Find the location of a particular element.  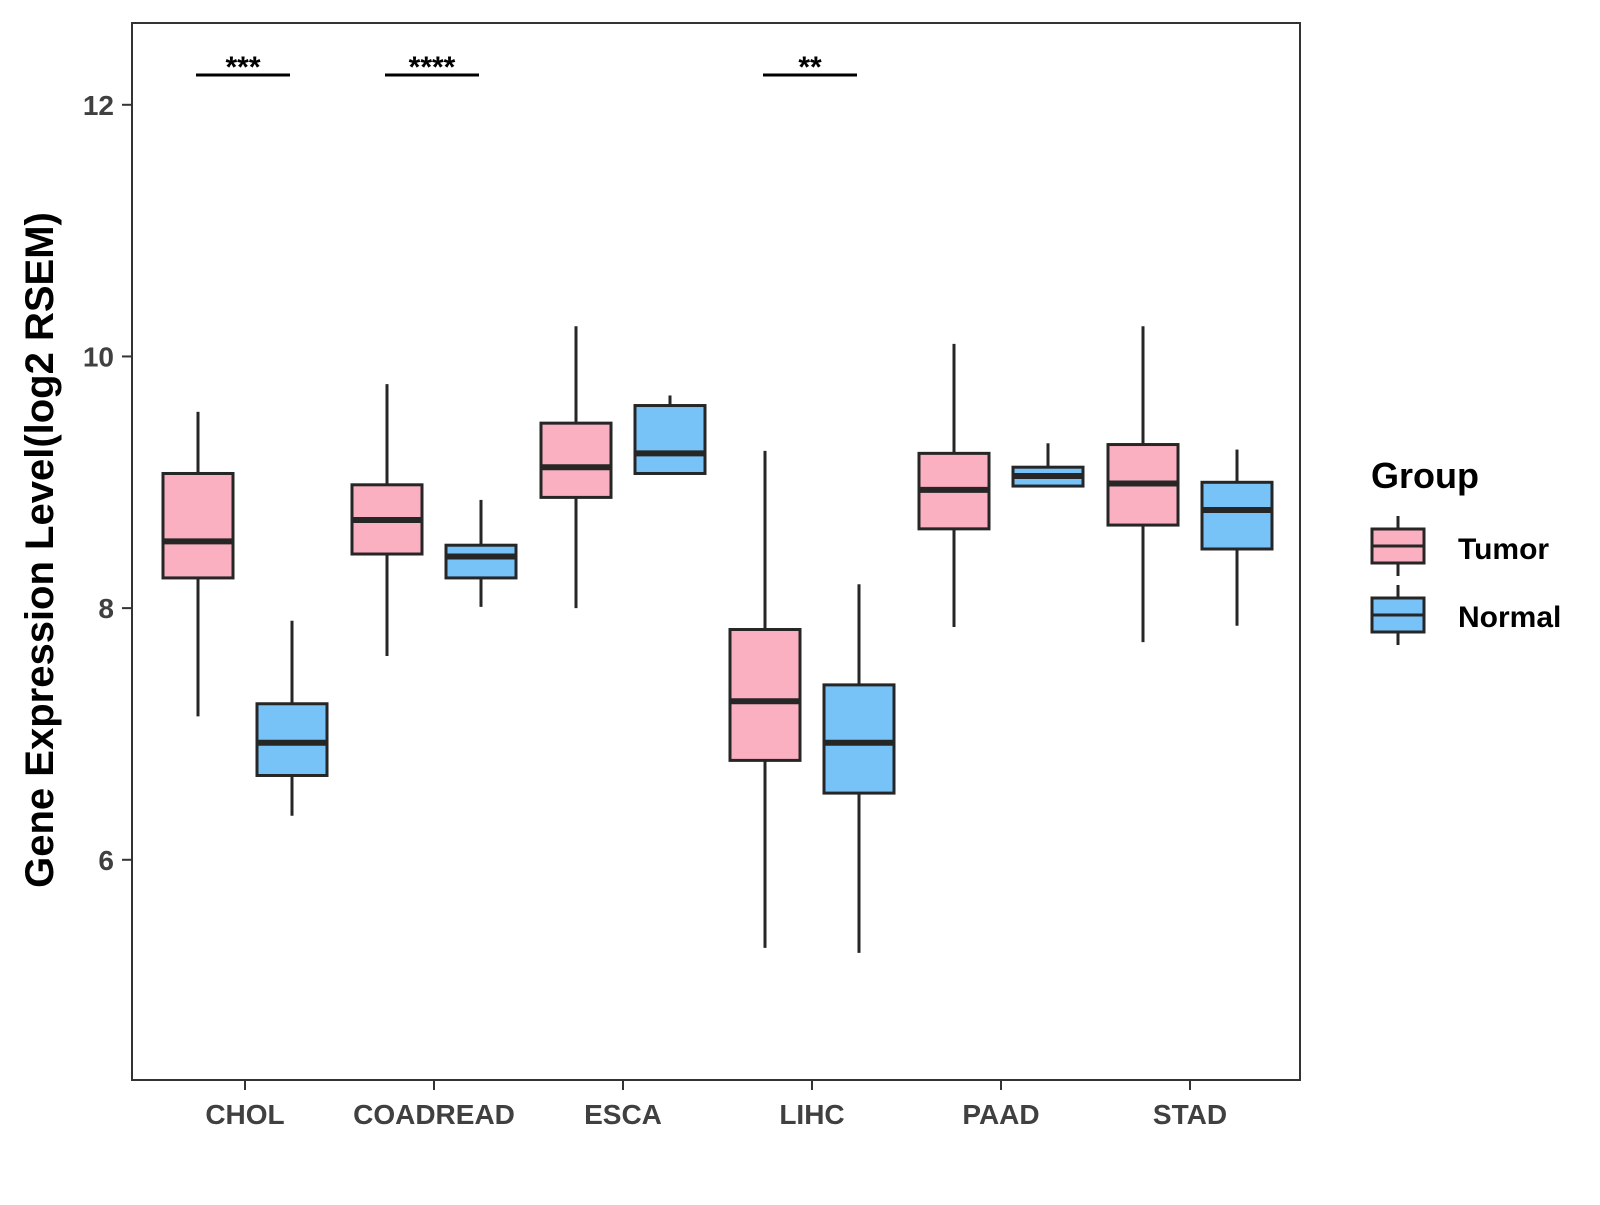

legend-title: Group is located at coordinates (1425, 475).